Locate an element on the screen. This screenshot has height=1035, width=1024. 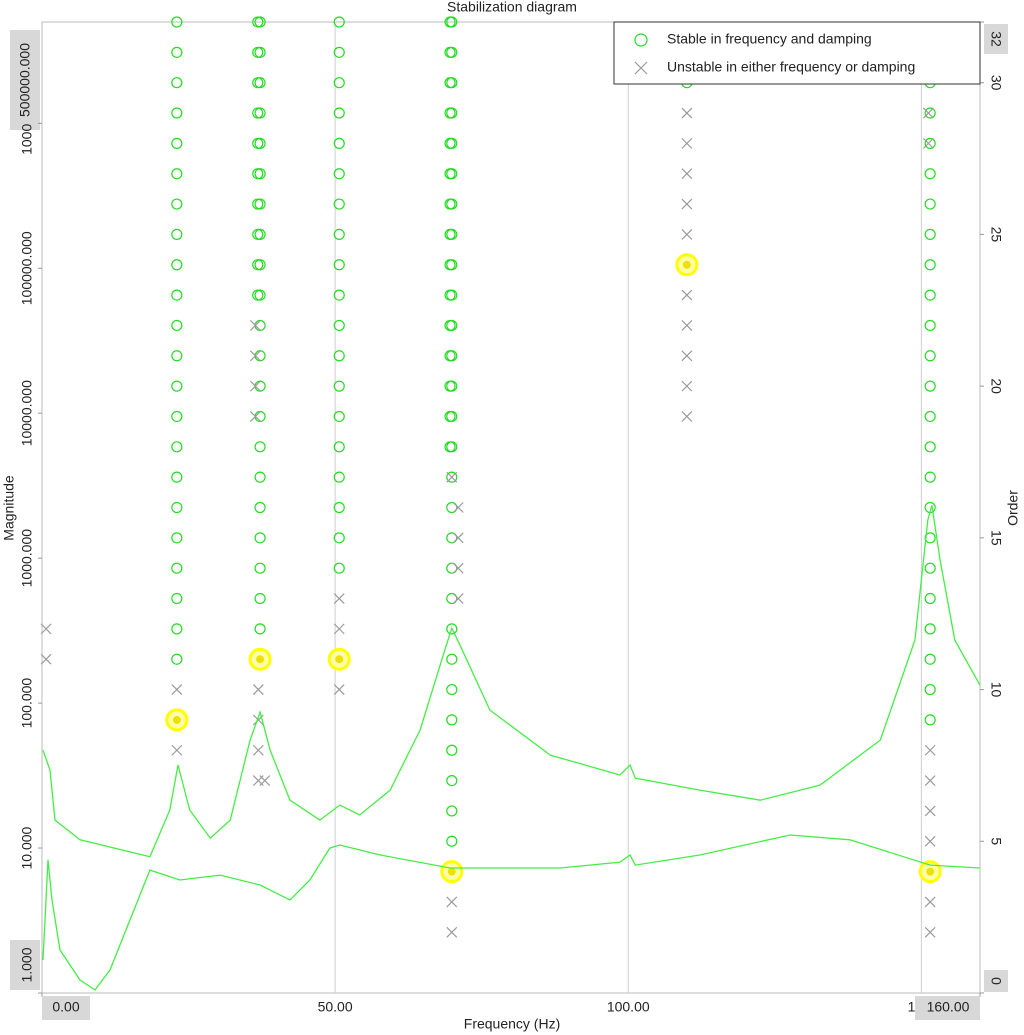
y2-tick-label: 15 is located at coordinates (996, 538).